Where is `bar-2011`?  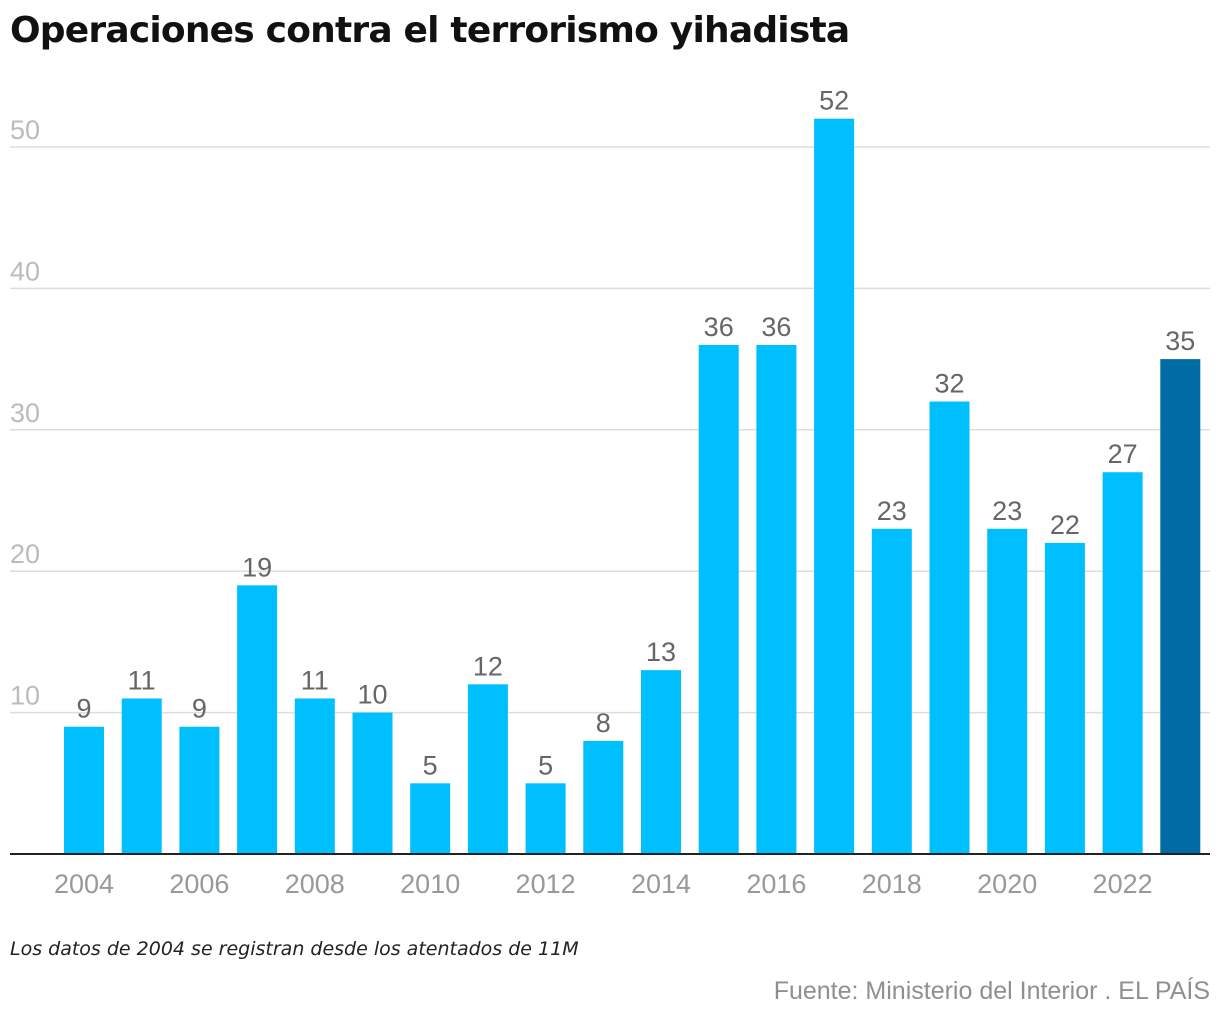
bar-2011 is located at coordinates (487, 769).